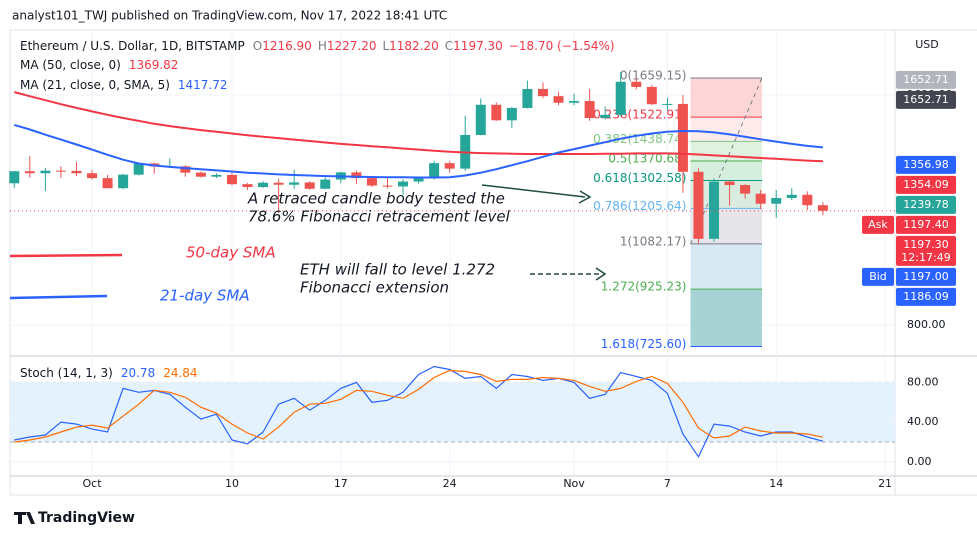 This screenshot has height=536, width=977. I want to click on change: −18.70 (−1.54%), so click(562, 46).